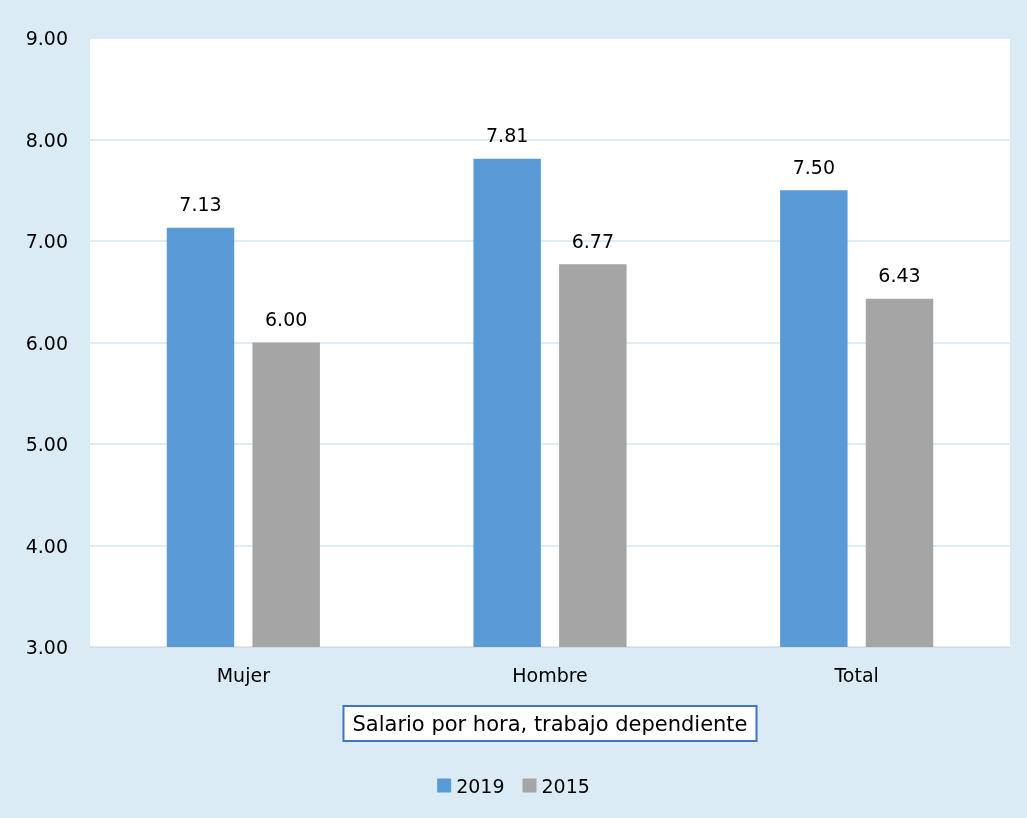 This screenshot has height=818, width=1027. Describe the element at coordinates (550, 723) in the screenshot. I see `x-axis-title: Salario por hora, trabajo dependiente` at that location.